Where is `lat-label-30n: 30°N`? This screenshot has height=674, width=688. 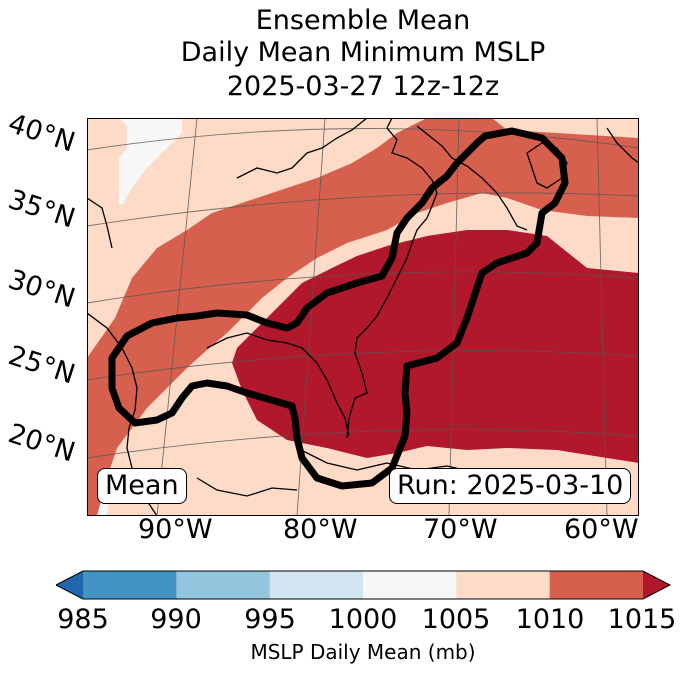
lat-label-30n: 30°N is located at coordinates (41, 289).